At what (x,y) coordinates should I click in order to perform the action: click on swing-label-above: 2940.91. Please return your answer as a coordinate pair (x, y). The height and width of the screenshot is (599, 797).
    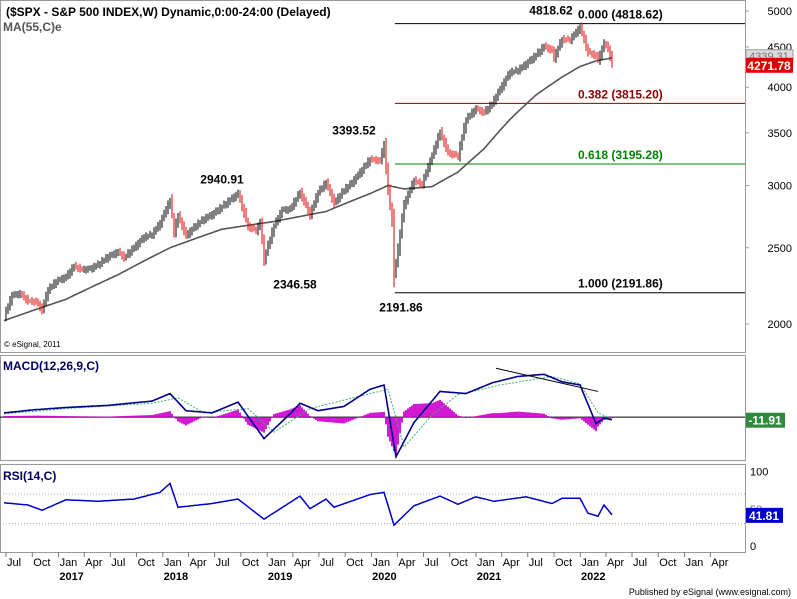
    Looking at the image, I should click on (222, 179).